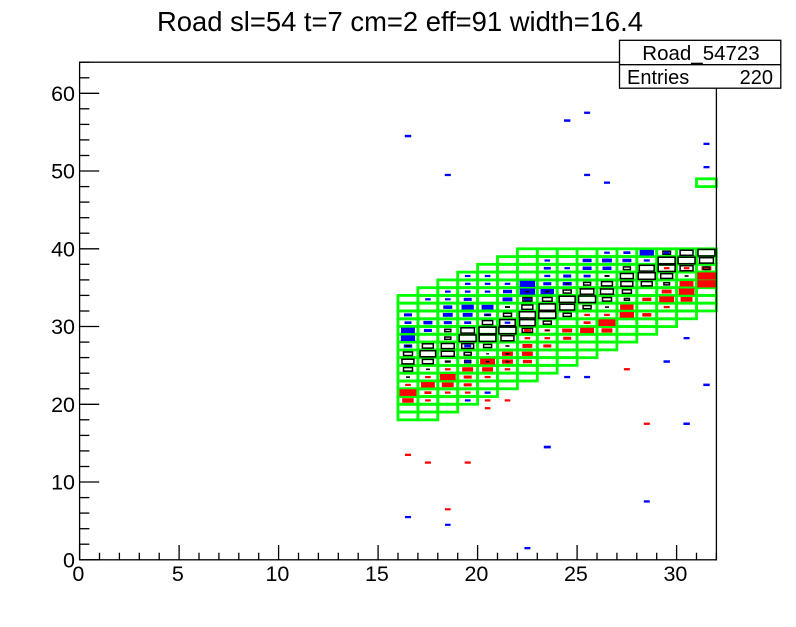 The image size is (796, 627). Describe the element at coordinates (400, 21) in the screenshot. I see `svg-text:Road sl=54 t=7 cm=2 eff=91 wid: Road sl=54 t=7 cm=2 eff=91 width=16.4` at that location.